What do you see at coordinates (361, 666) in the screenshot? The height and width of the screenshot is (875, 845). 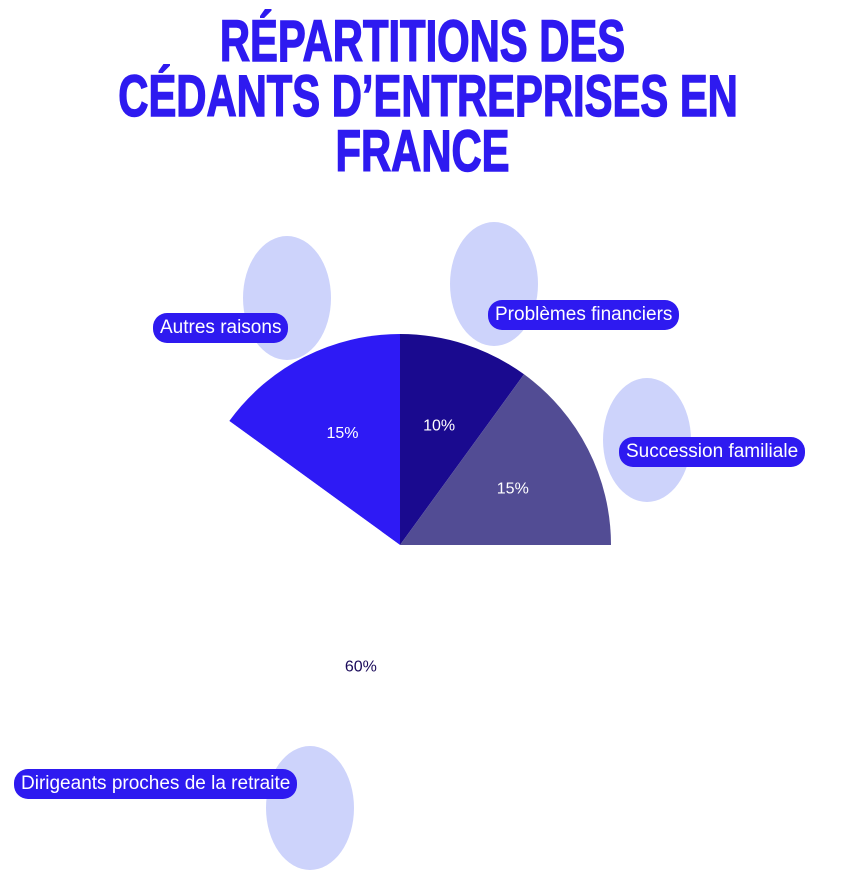 I see `slice-value-label: 60%` at bounding box center [361, 666].